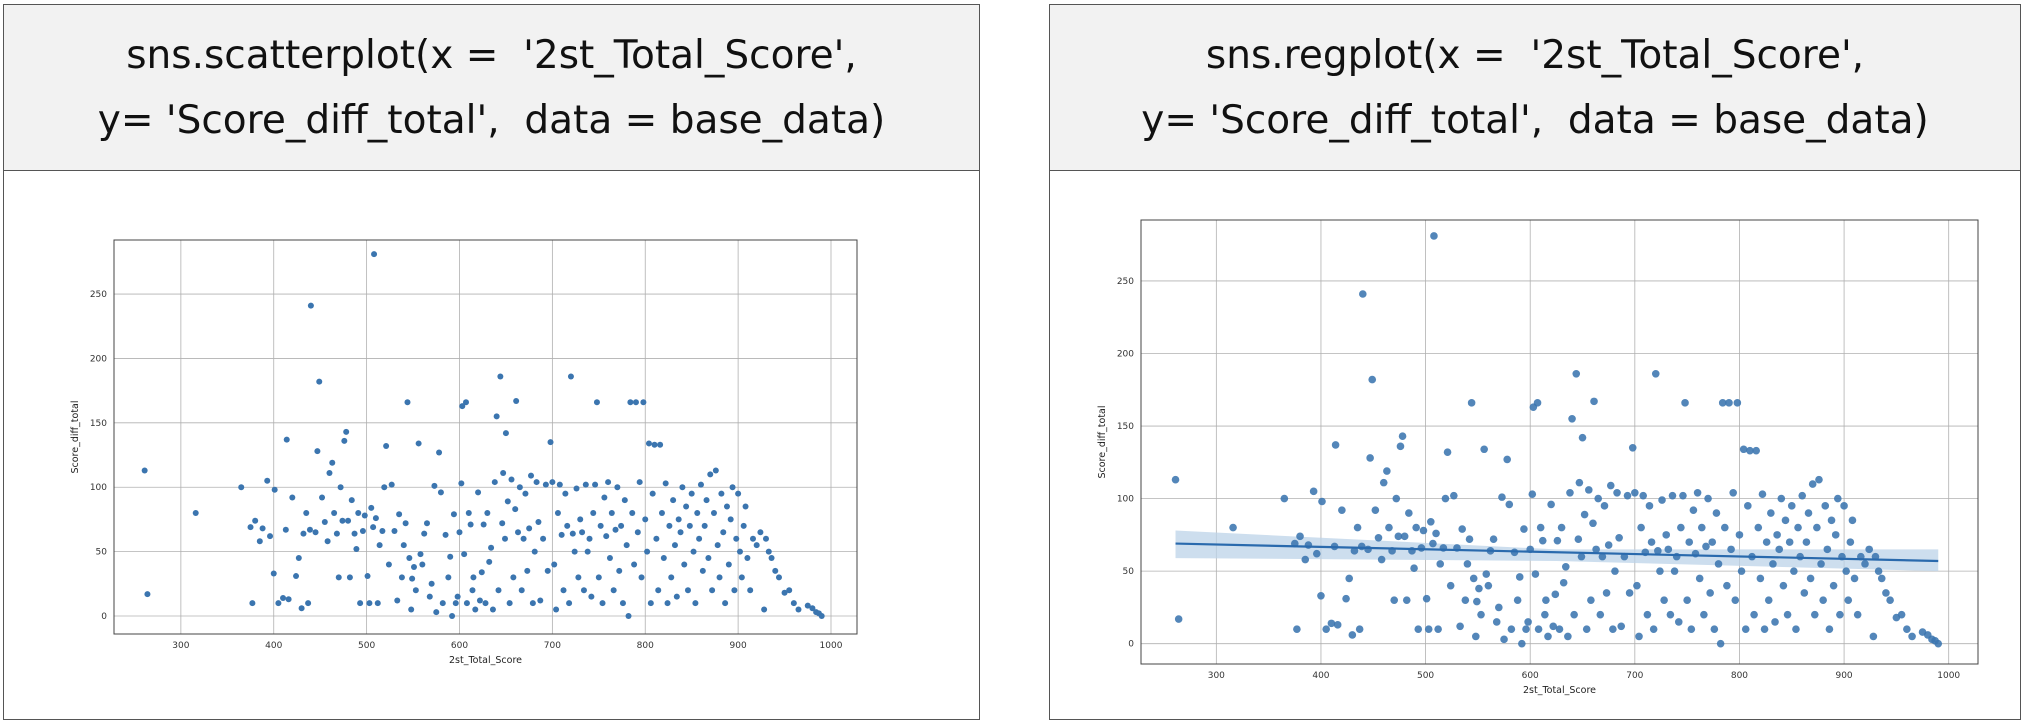  What do you see at coordinates (1129, 572) in the screenshot?
I see `y-tick-label: 50` at bounding box center [1129, 572].